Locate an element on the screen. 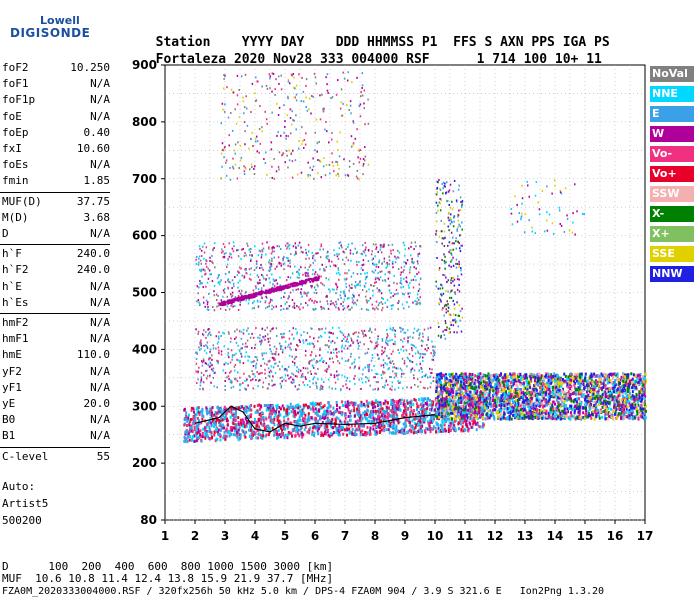 Image resolution: width=700 pixels, height=600 pixels. header-label-station: Station is located at coordinates (183, 42).